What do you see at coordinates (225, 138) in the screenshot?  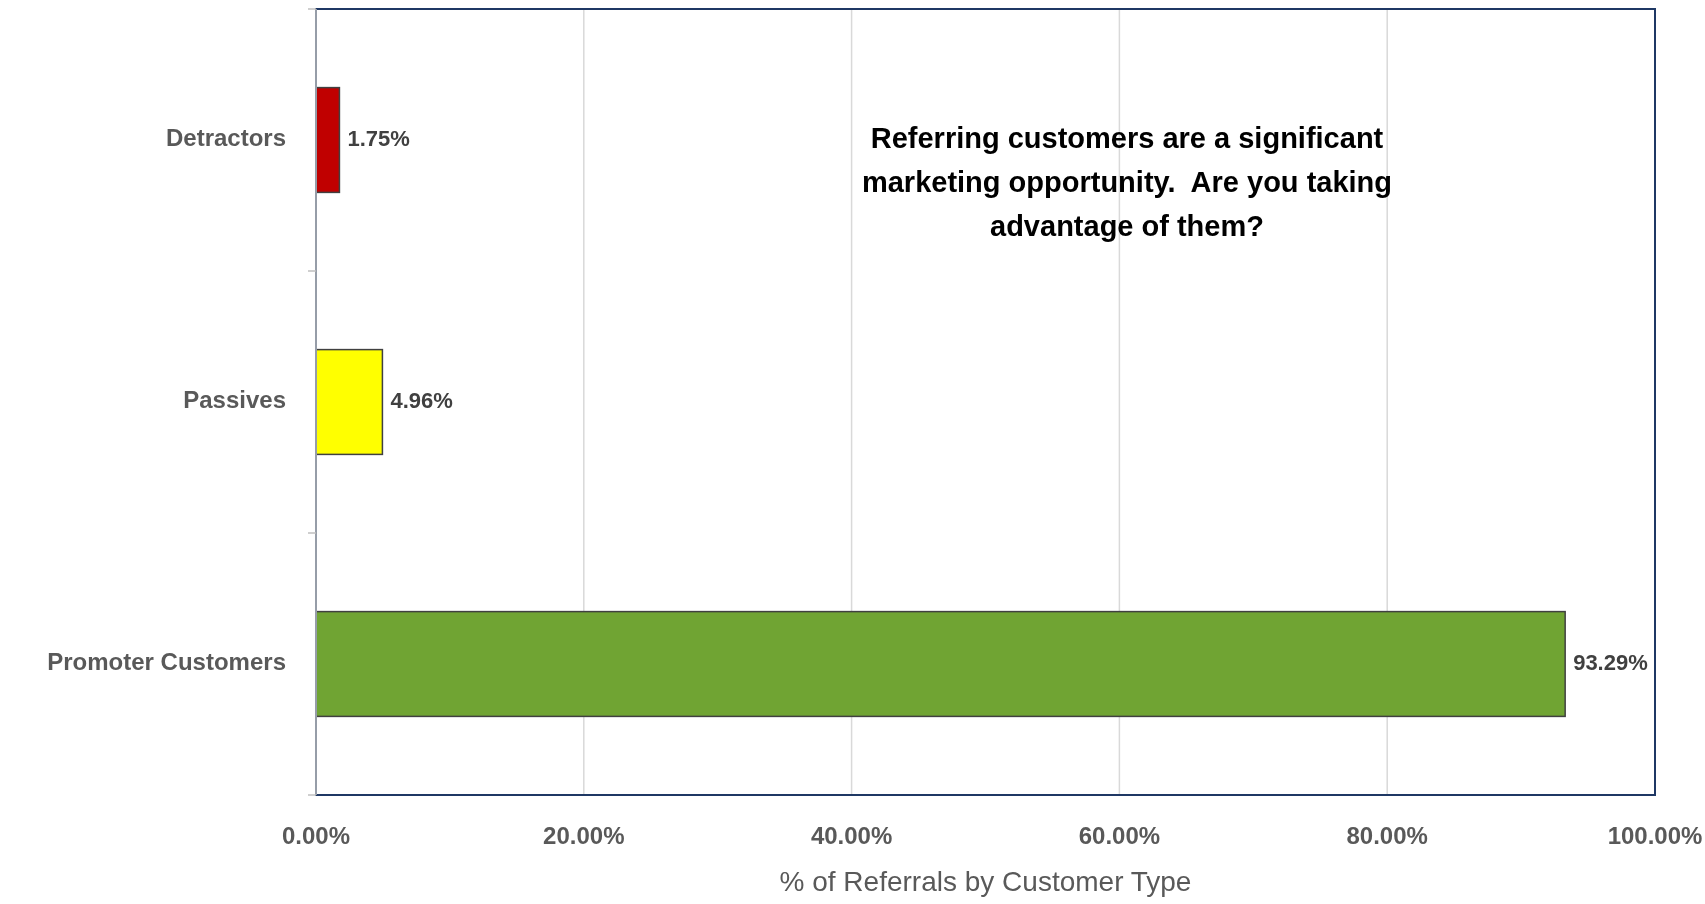 I see `y-tick-label: Detractors` at bounding box center [225, 138].